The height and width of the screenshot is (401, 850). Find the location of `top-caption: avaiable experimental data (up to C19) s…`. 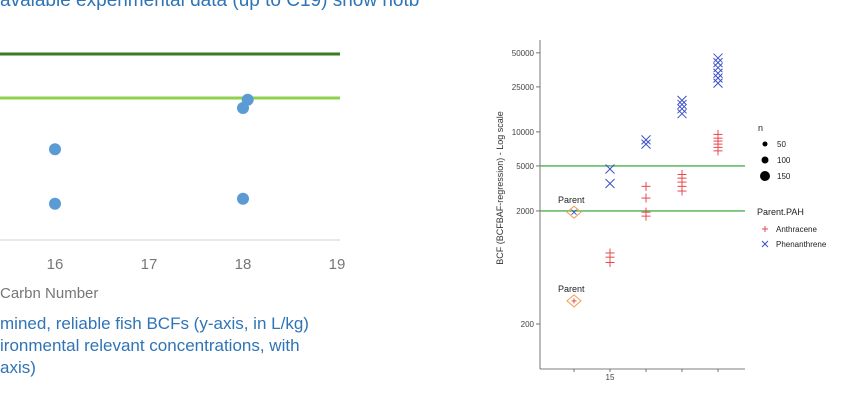

top-caption: avaiable experimental data (up to C19) s… is located at coordinates (210, 5).